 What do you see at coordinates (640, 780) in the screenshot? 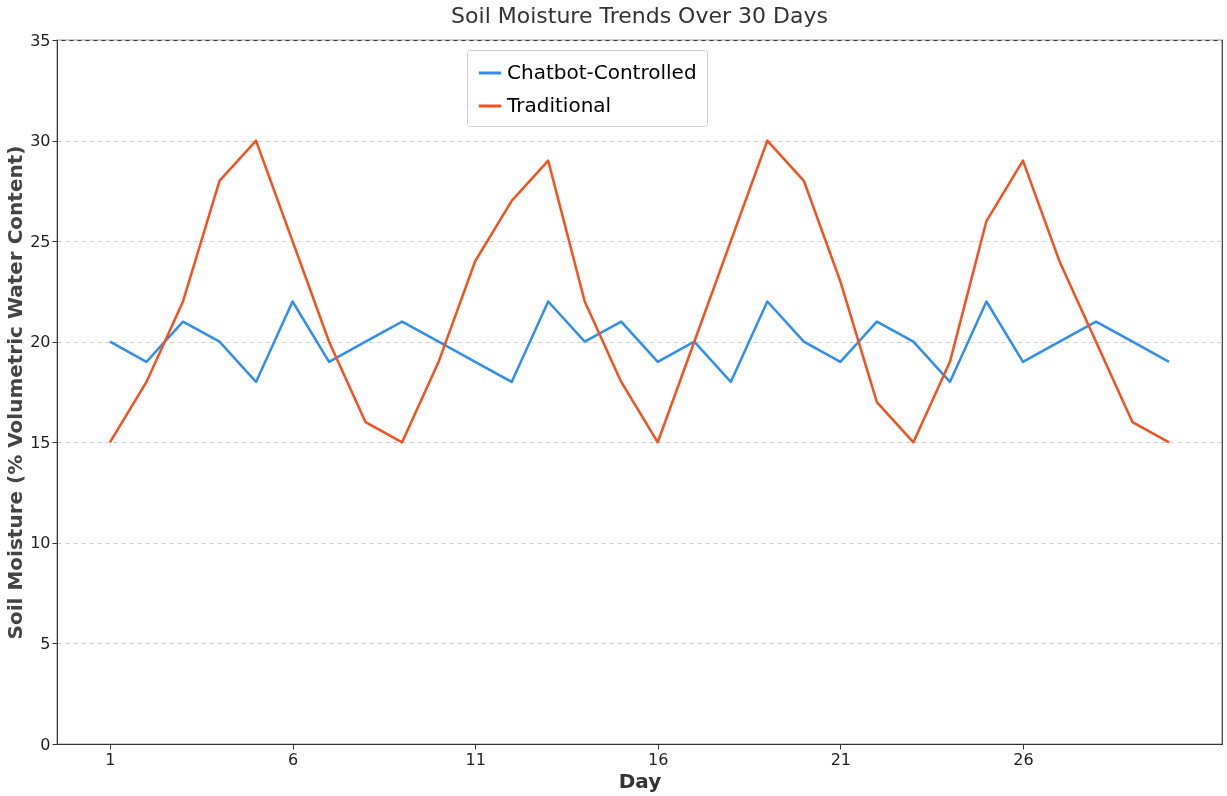
I see `x-axis-title: Day` at bounding box center [640, 780].